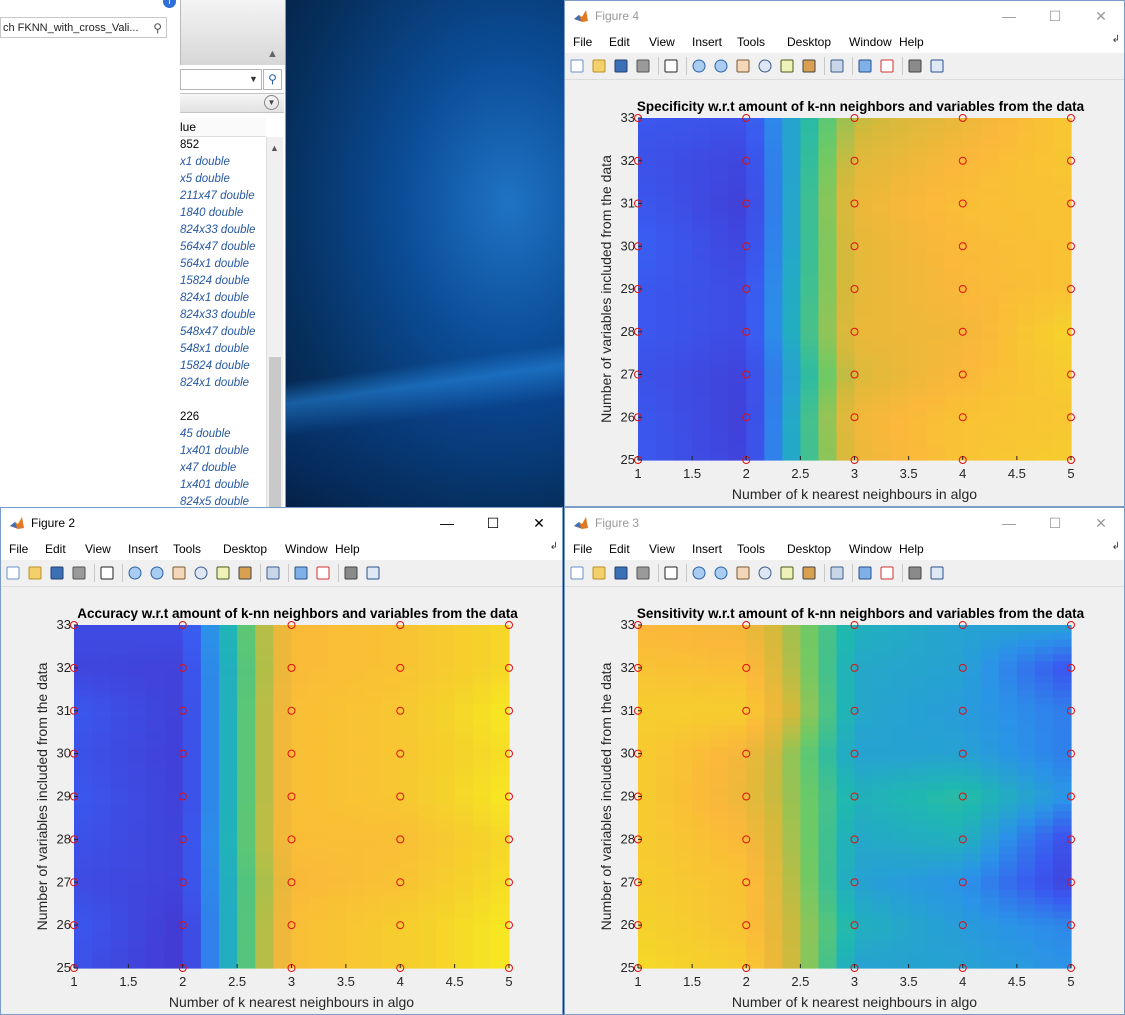  I want to click on workspace-value-row: 564x1 double, so click(215, 264).